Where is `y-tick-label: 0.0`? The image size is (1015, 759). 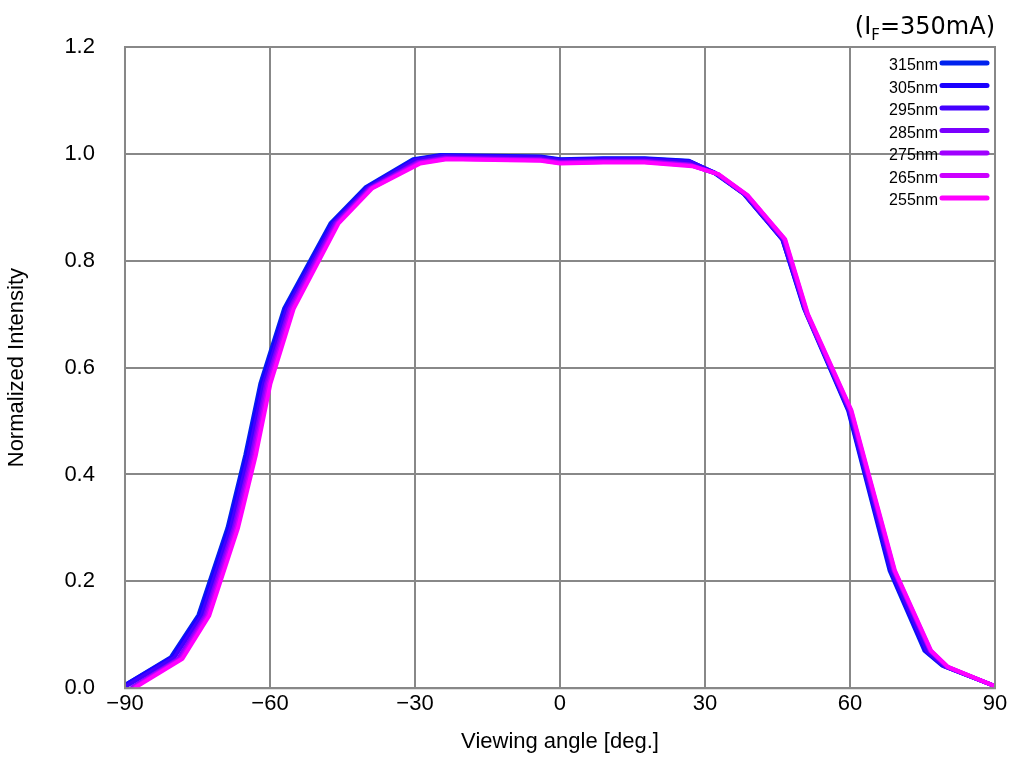 y-tick-label: 0.0 is located at coordinates (79, 687).